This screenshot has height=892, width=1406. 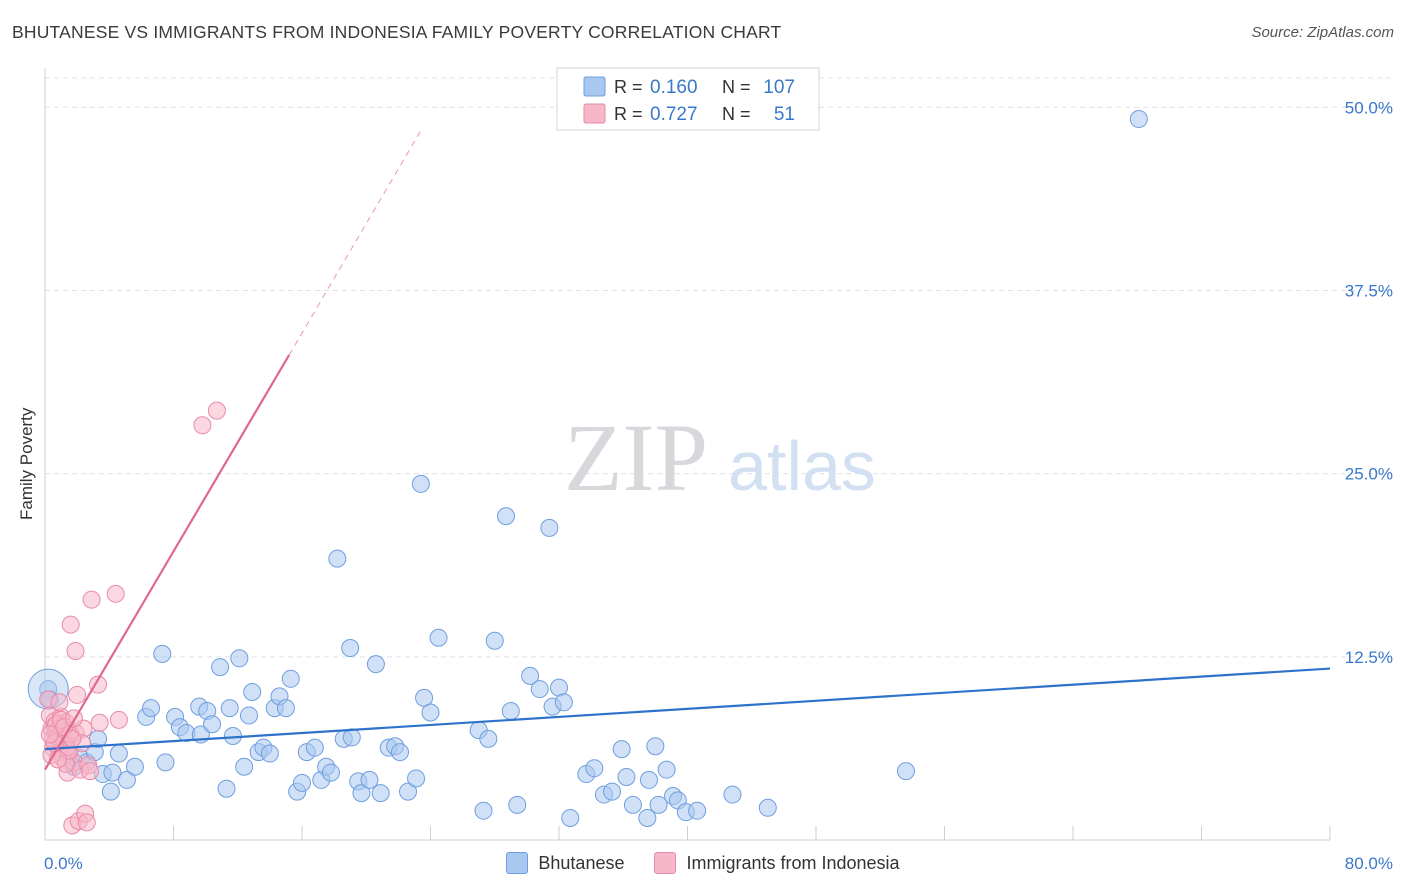 What do you see at coordinates (1369, 382) in the screenshot?
I see `y-tick-labels: 12.5% 25.0% 37.5% 50.0%` at bounding box center [1369, 382].